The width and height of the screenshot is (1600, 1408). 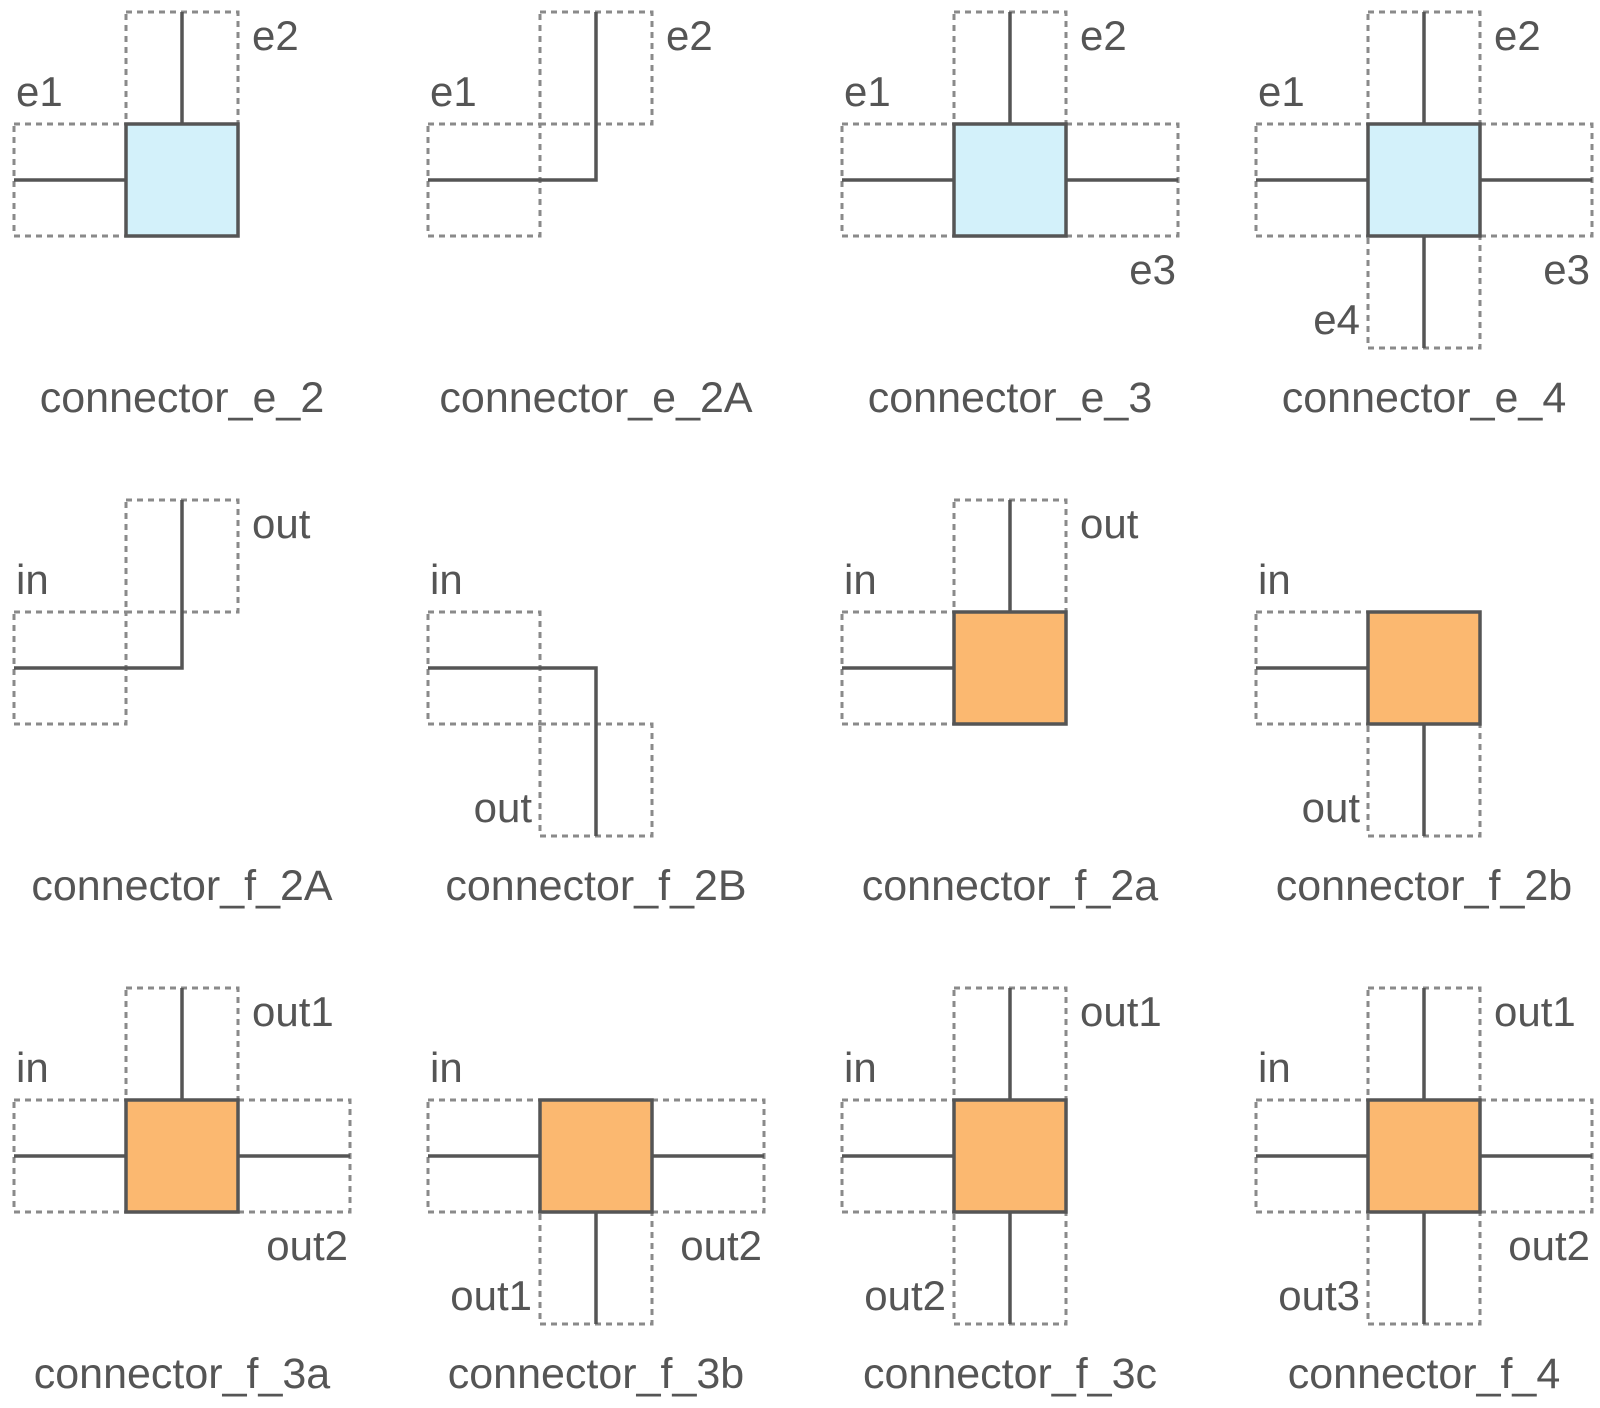 I want to click on connector-connector-e-2: e1 e2 connector_e_2, so click(x=168, y=216).